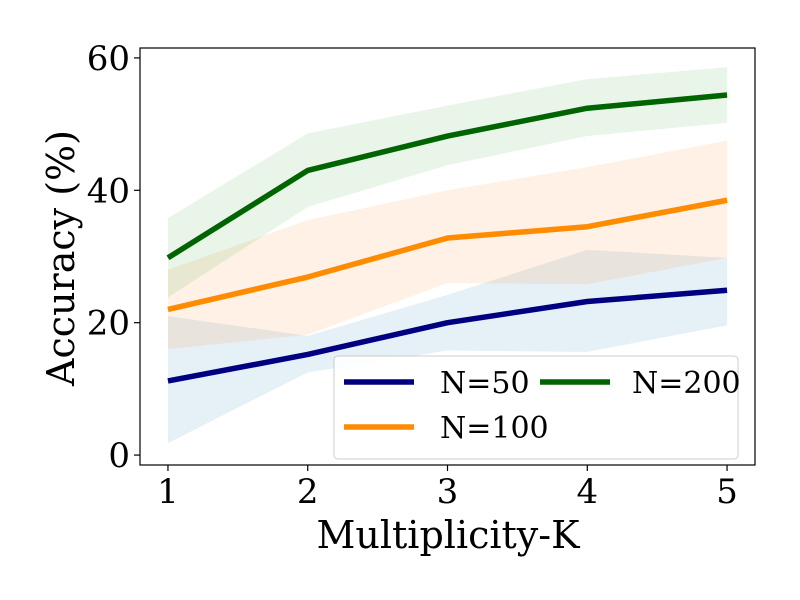 This screenshot has width=800, height=600. What do you see at coordinates (308, 492) in the screenshot?
I see `x-tick-label: 2` at bounding box center [308, 492].